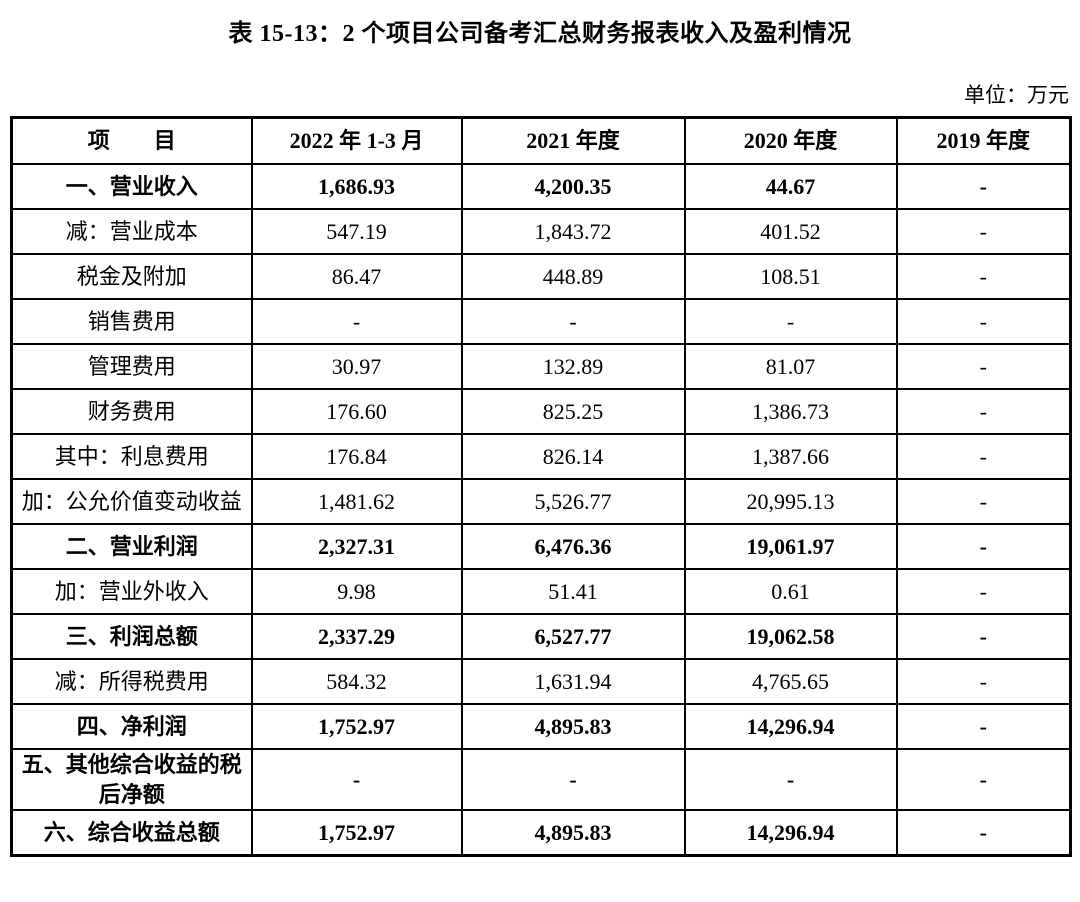 The image size is (1080, 902). I want to click on cell-value: 81.07, so click(790, 366).